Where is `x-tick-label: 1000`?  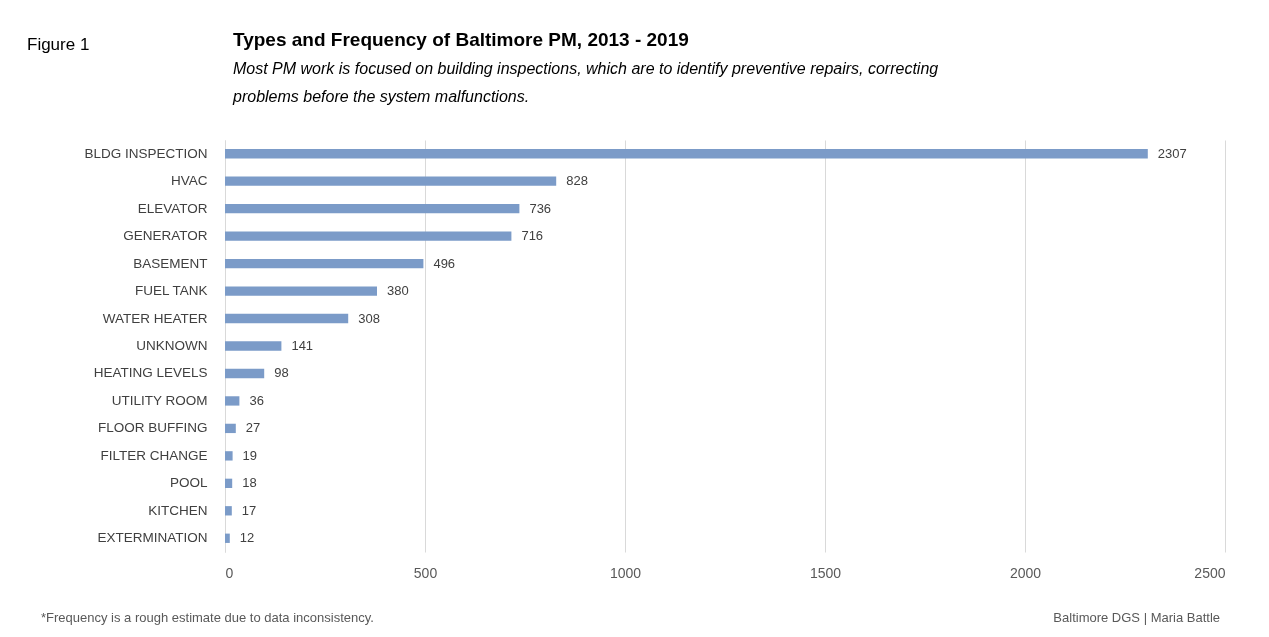
x-tick-label: 1000 is located at coordinates (625, 572).